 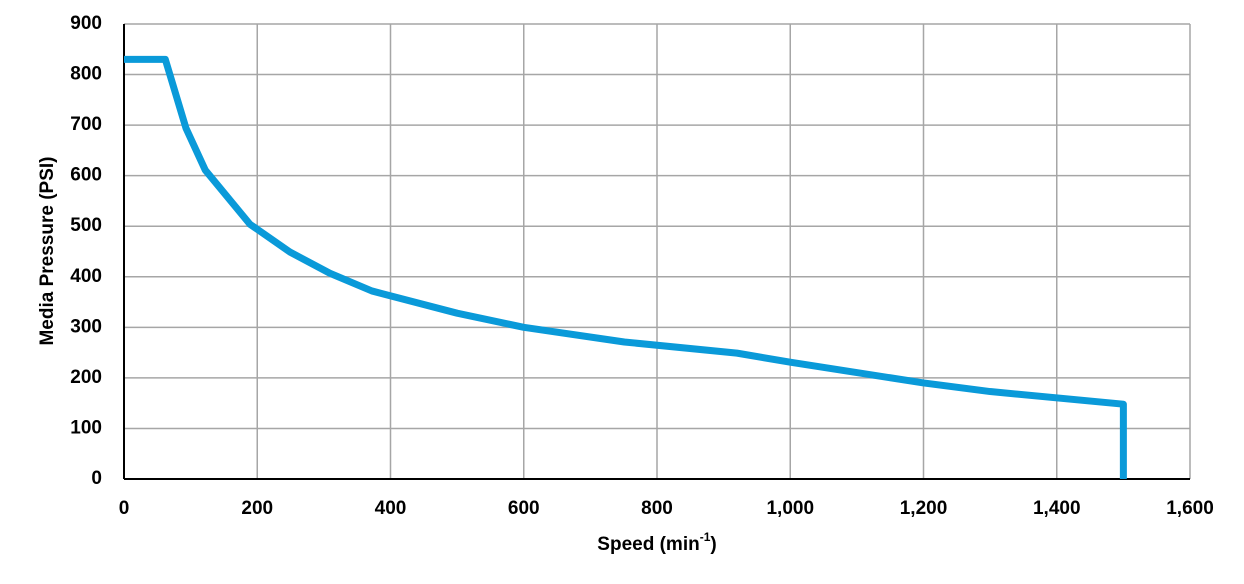 What do you see at coordinates (86, 276) in the screenshot?
I see `y-tick-label: 400` at bounding box center [86, 276].